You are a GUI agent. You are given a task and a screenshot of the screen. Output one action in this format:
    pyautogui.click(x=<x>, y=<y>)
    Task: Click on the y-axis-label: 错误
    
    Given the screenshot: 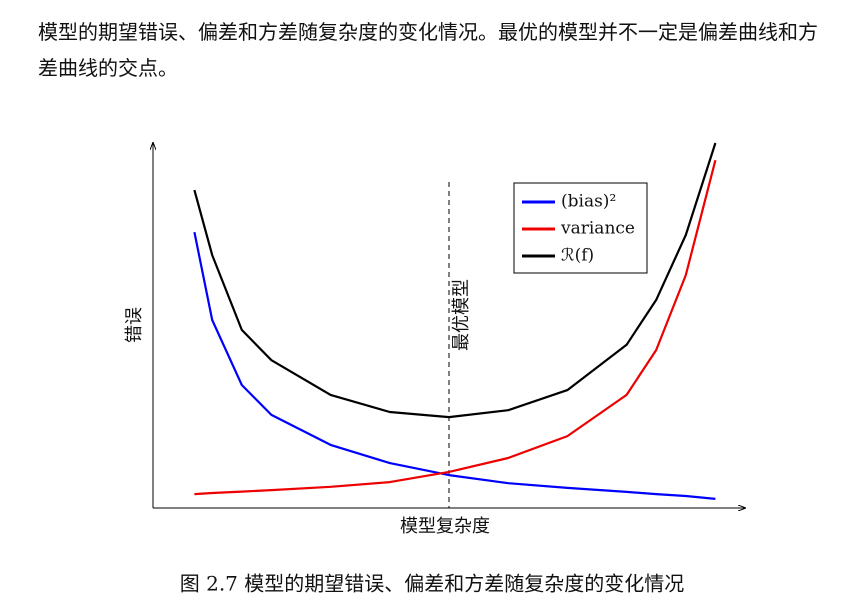 What is the action you would take?
    pyautogui.click(x=134, y=325)
    